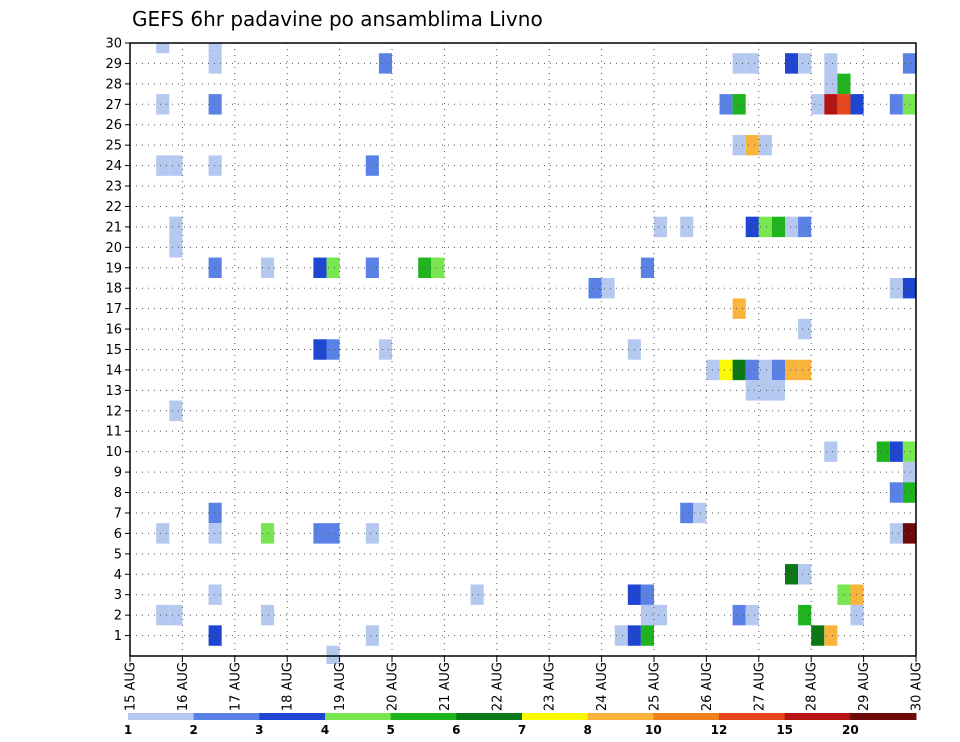 The width and height of the screenshot is (960, 742). I want to click on x-tick-label: 24 AUG, so click(602, 686).